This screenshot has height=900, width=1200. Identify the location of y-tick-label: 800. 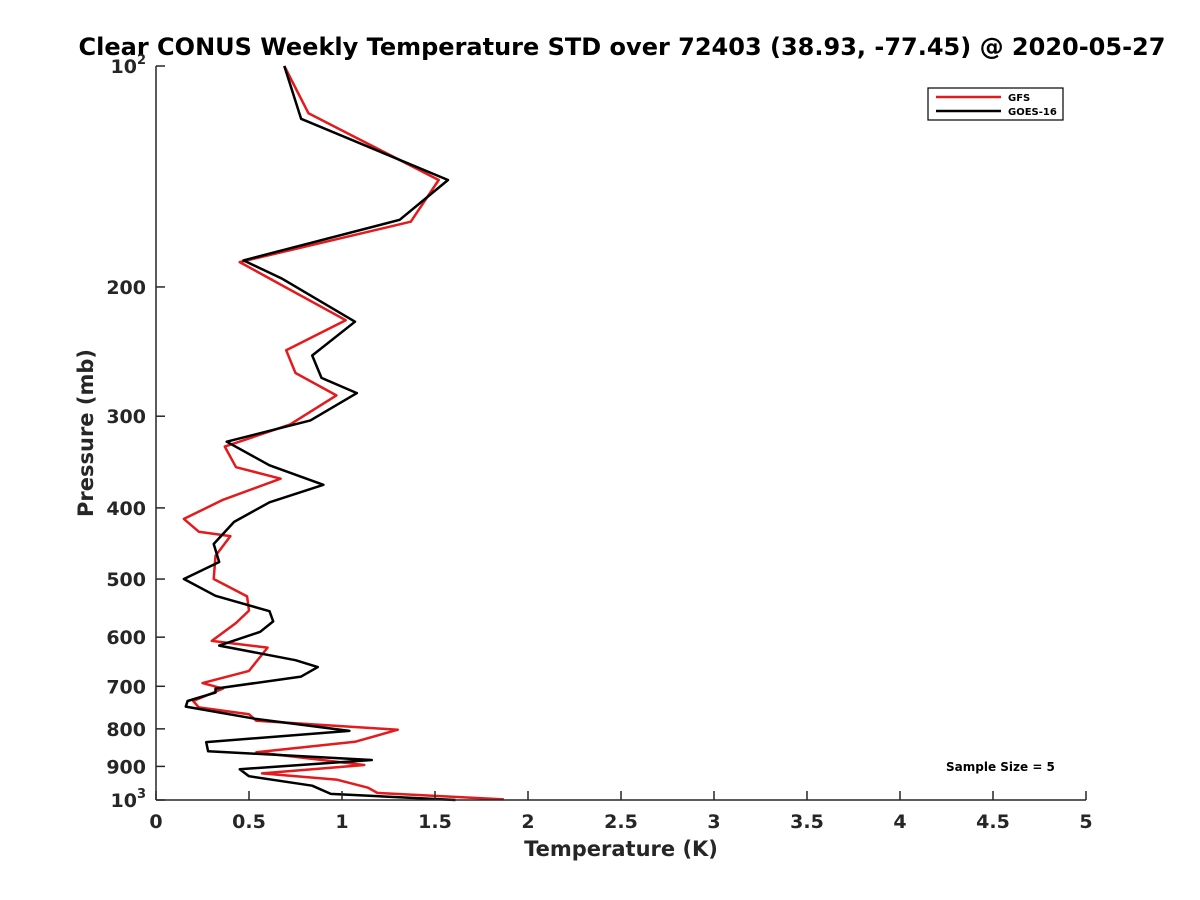
(126, 730).